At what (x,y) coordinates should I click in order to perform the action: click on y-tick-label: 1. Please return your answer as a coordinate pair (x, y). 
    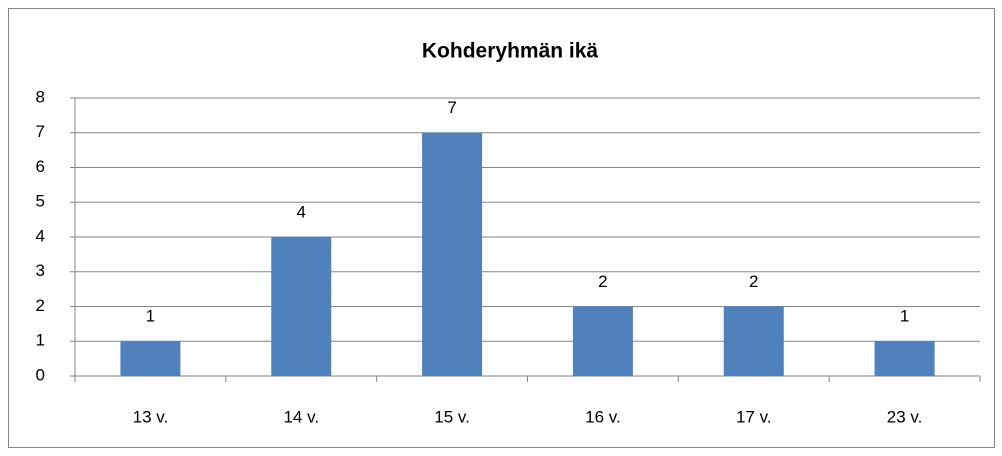
    Looking at the image, I should click on (40, 340).